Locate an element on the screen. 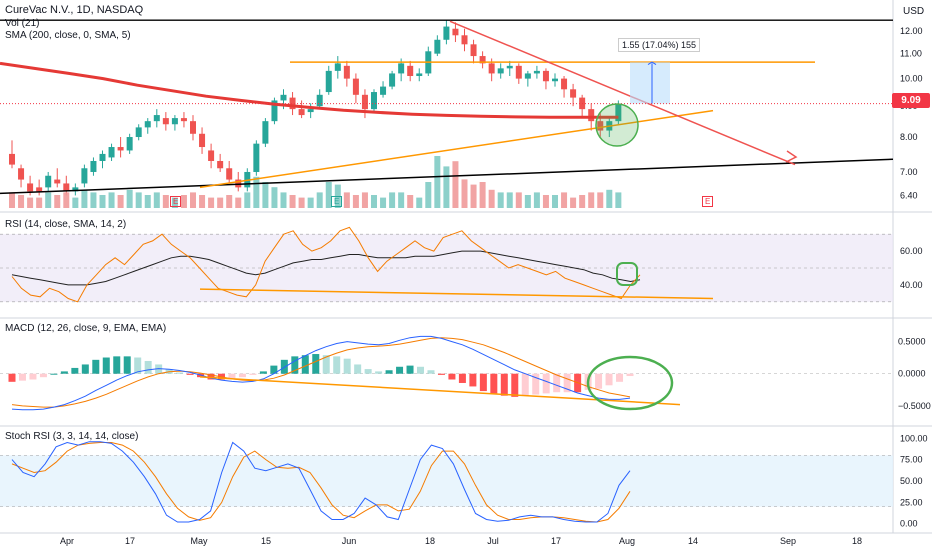 This screenshot has height=550, width=932. vol-label: Vol (21) is located at coordinates (22, 23).